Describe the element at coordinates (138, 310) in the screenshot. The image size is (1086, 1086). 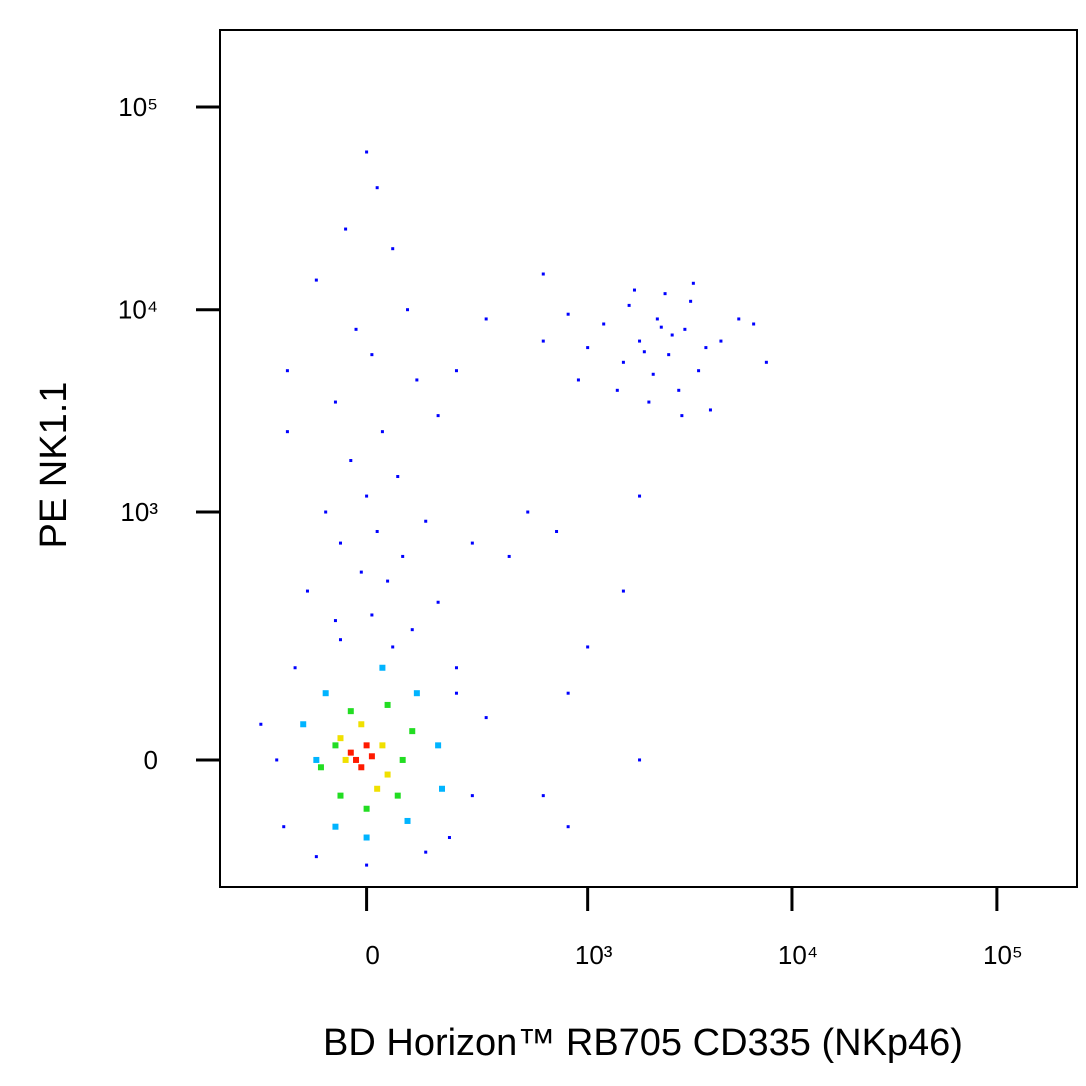
I see `y-tick-label: 10⁴` at that location.